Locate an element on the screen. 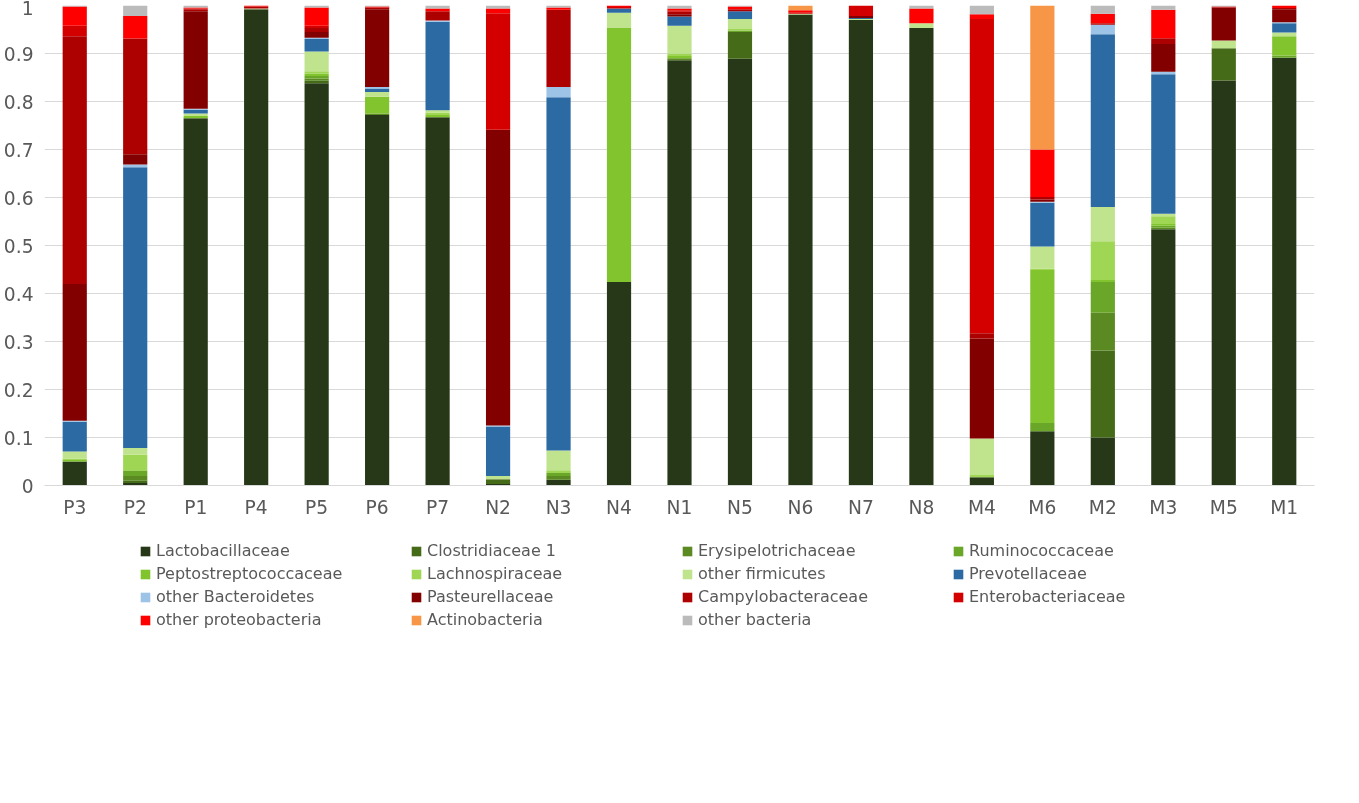 Image resolution: width=1359 pixels, height=803 pixels. y-tick-label: 0.9 is located at coordinates (18, 54).